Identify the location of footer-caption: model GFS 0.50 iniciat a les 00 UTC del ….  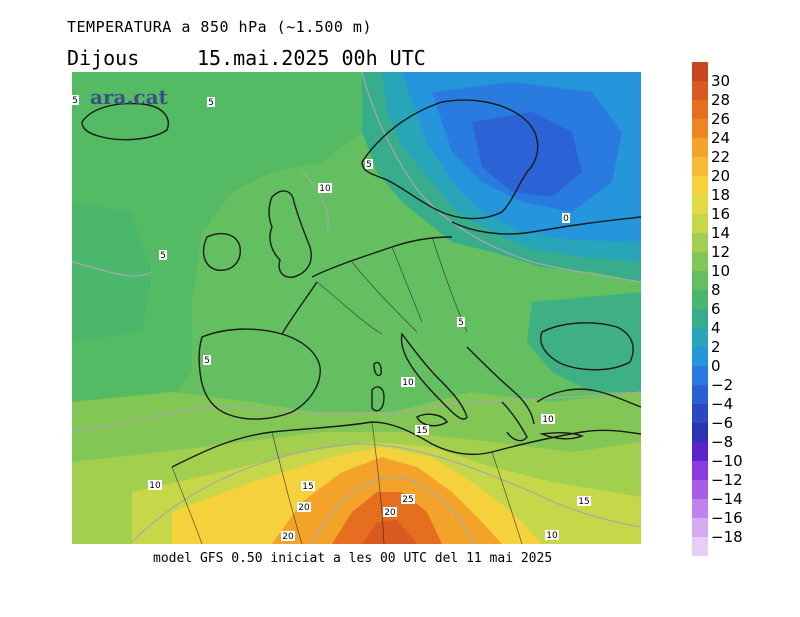
(353, 558).